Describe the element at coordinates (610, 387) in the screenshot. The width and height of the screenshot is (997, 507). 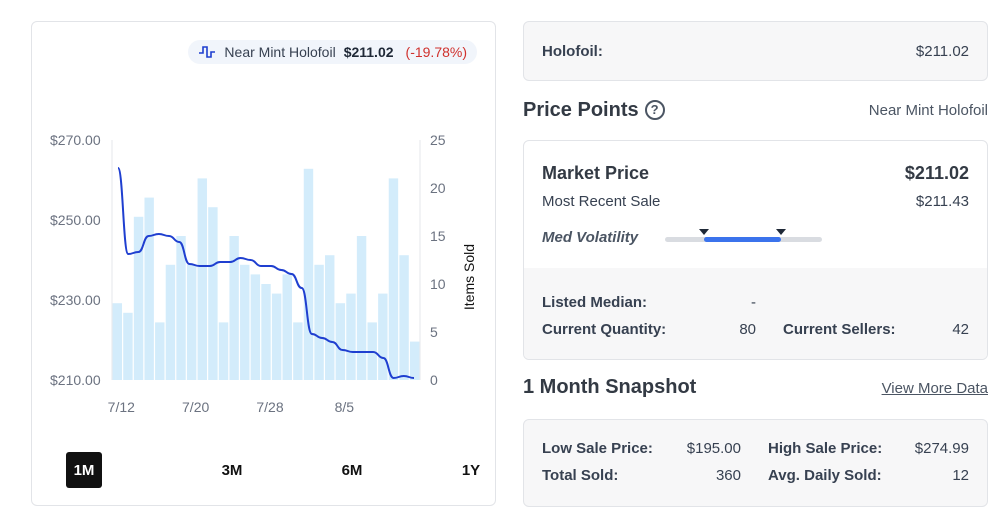
I see `snapshot-title: 1 Month Snapshot` at that location.